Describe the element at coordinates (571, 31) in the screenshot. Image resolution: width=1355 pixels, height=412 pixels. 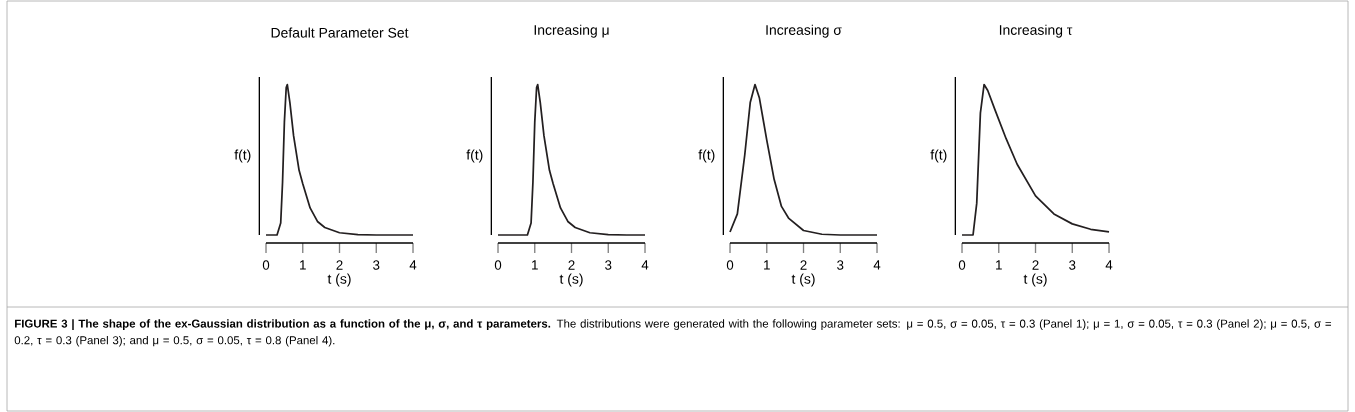
I see `chart-title: Increasing μ` at that location.